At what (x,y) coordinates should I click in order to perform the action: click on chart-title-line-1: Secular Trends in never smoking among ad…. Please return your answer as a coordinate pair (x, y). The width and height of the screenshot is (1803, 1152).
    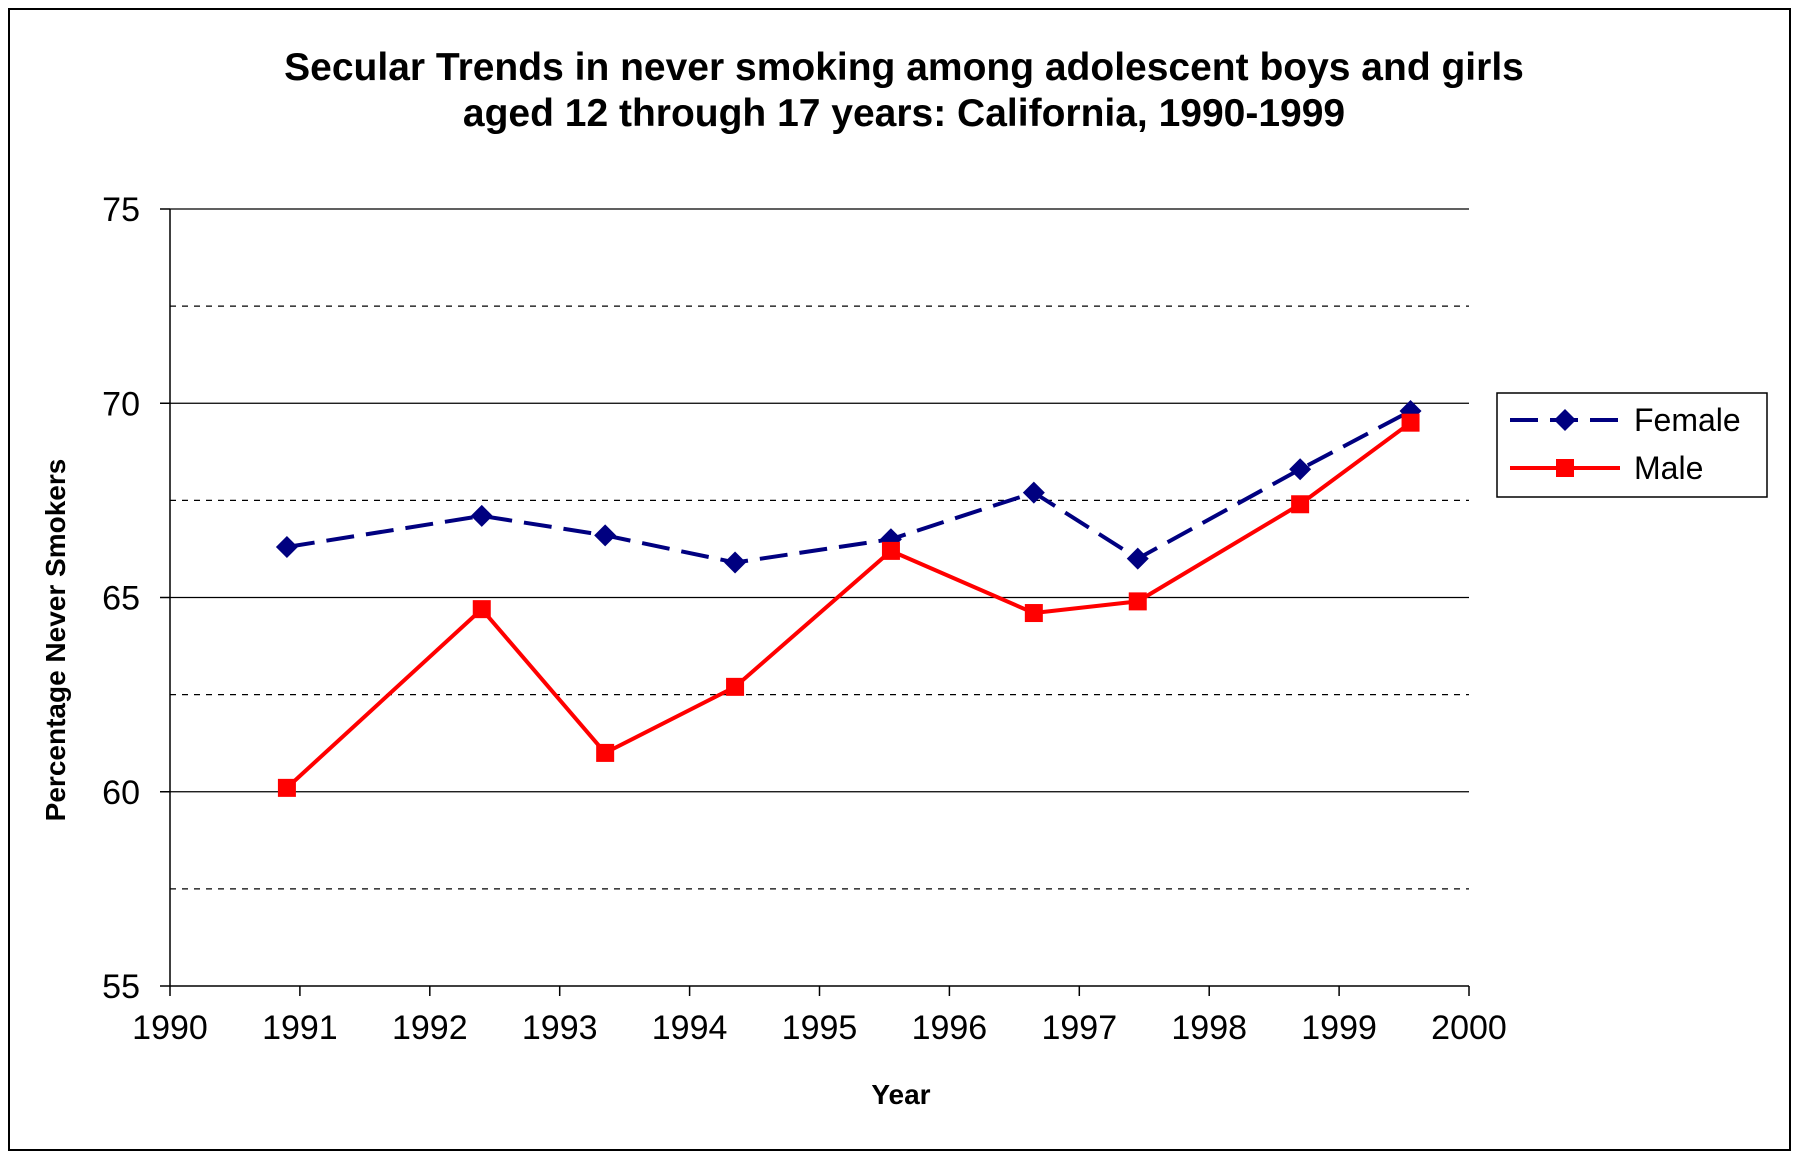
    Looking at the image, I should click on (904, 67).